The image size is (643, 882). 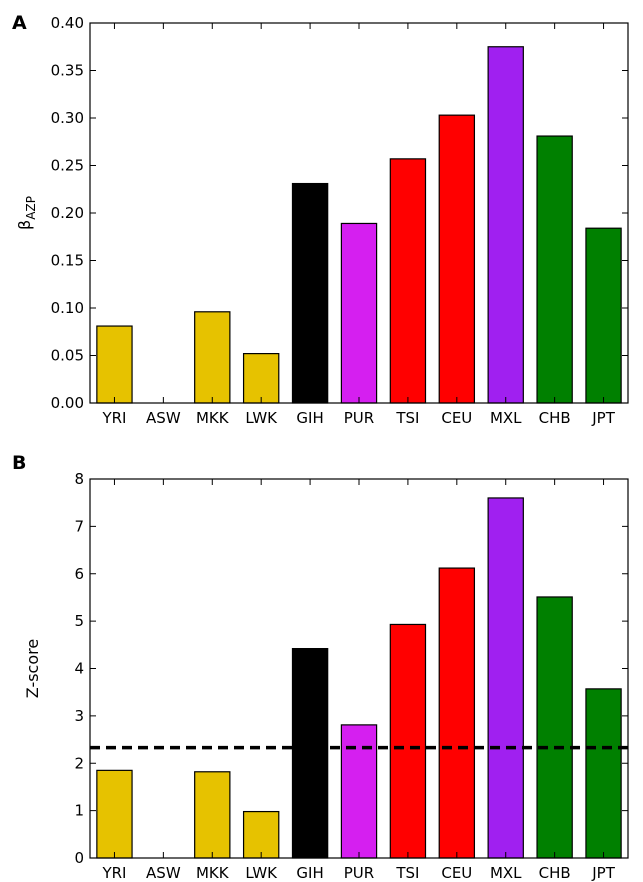 What do you see at coordinates (19, 463) in the screenshot?
I see `panel-letter: B` at bounding box center [19, 463].